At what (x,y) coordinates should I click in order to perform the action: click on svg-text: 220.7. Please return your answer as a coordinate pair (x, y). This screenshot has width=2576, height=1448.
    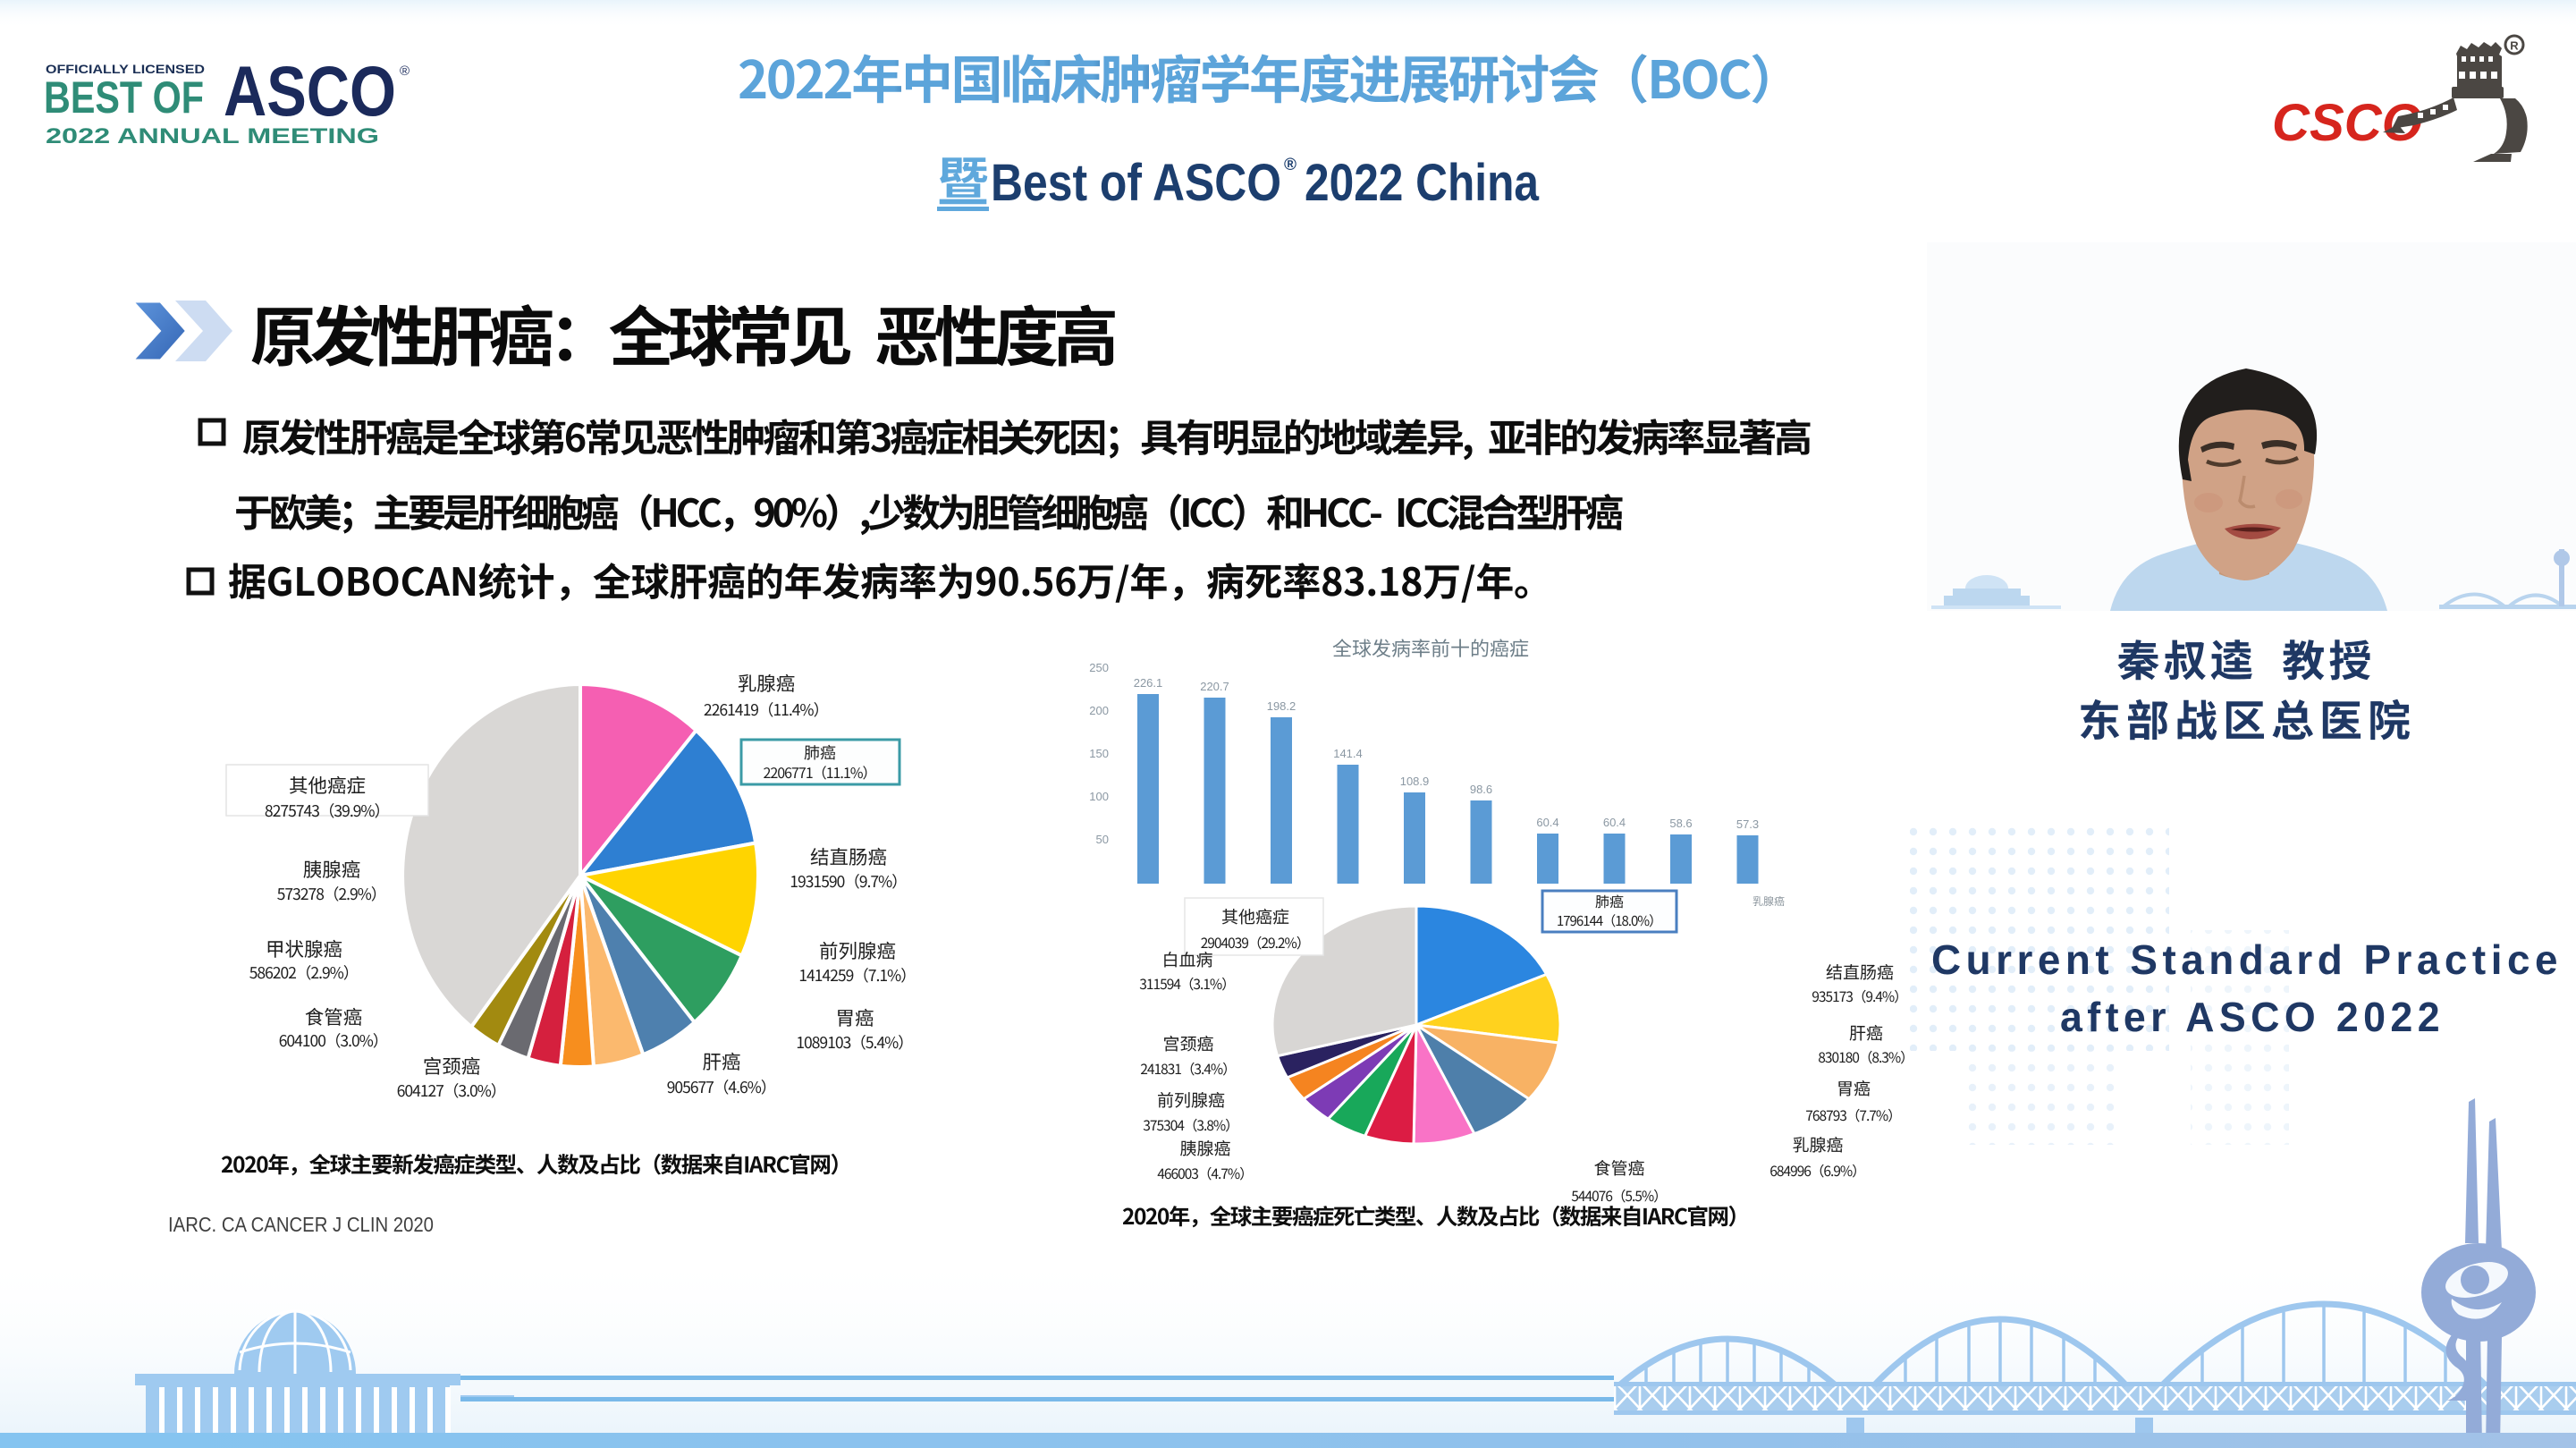
    Looking at the image, I should click on (1214, 686).